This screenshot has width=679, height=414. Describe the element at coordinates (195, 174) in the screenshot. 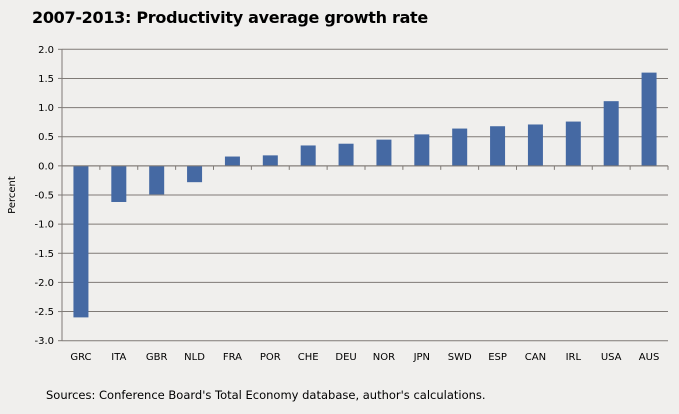

I see `bar-nld` at that location.